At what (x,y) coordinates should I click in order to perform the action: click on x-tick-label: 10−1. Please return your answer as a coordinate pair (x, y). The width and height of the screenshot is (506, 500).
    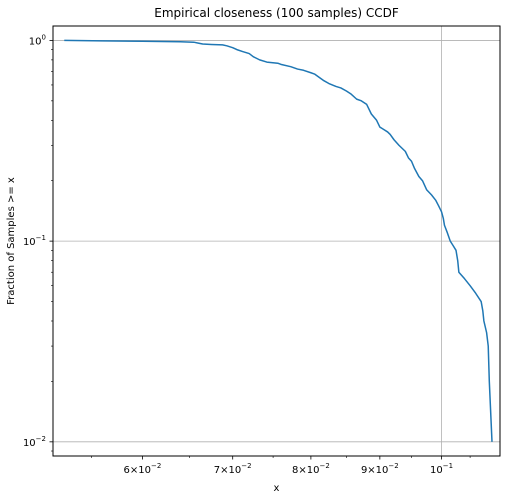
    Looking at the image, I should click on (441, 469).